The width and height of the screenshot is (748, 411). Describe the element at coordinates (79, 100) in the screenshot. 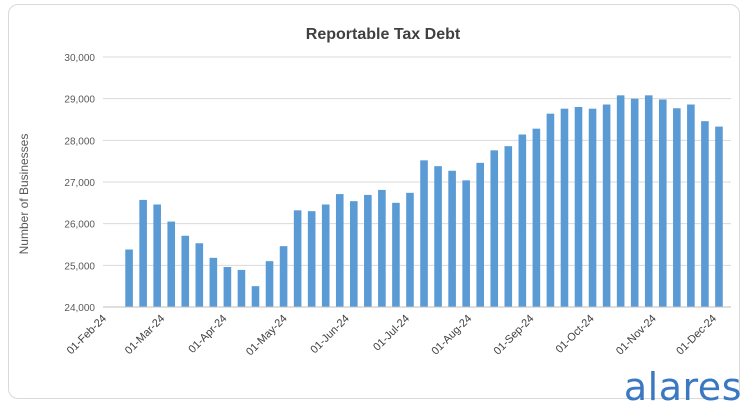

I see `y-tick-label: 29,000` at that location.